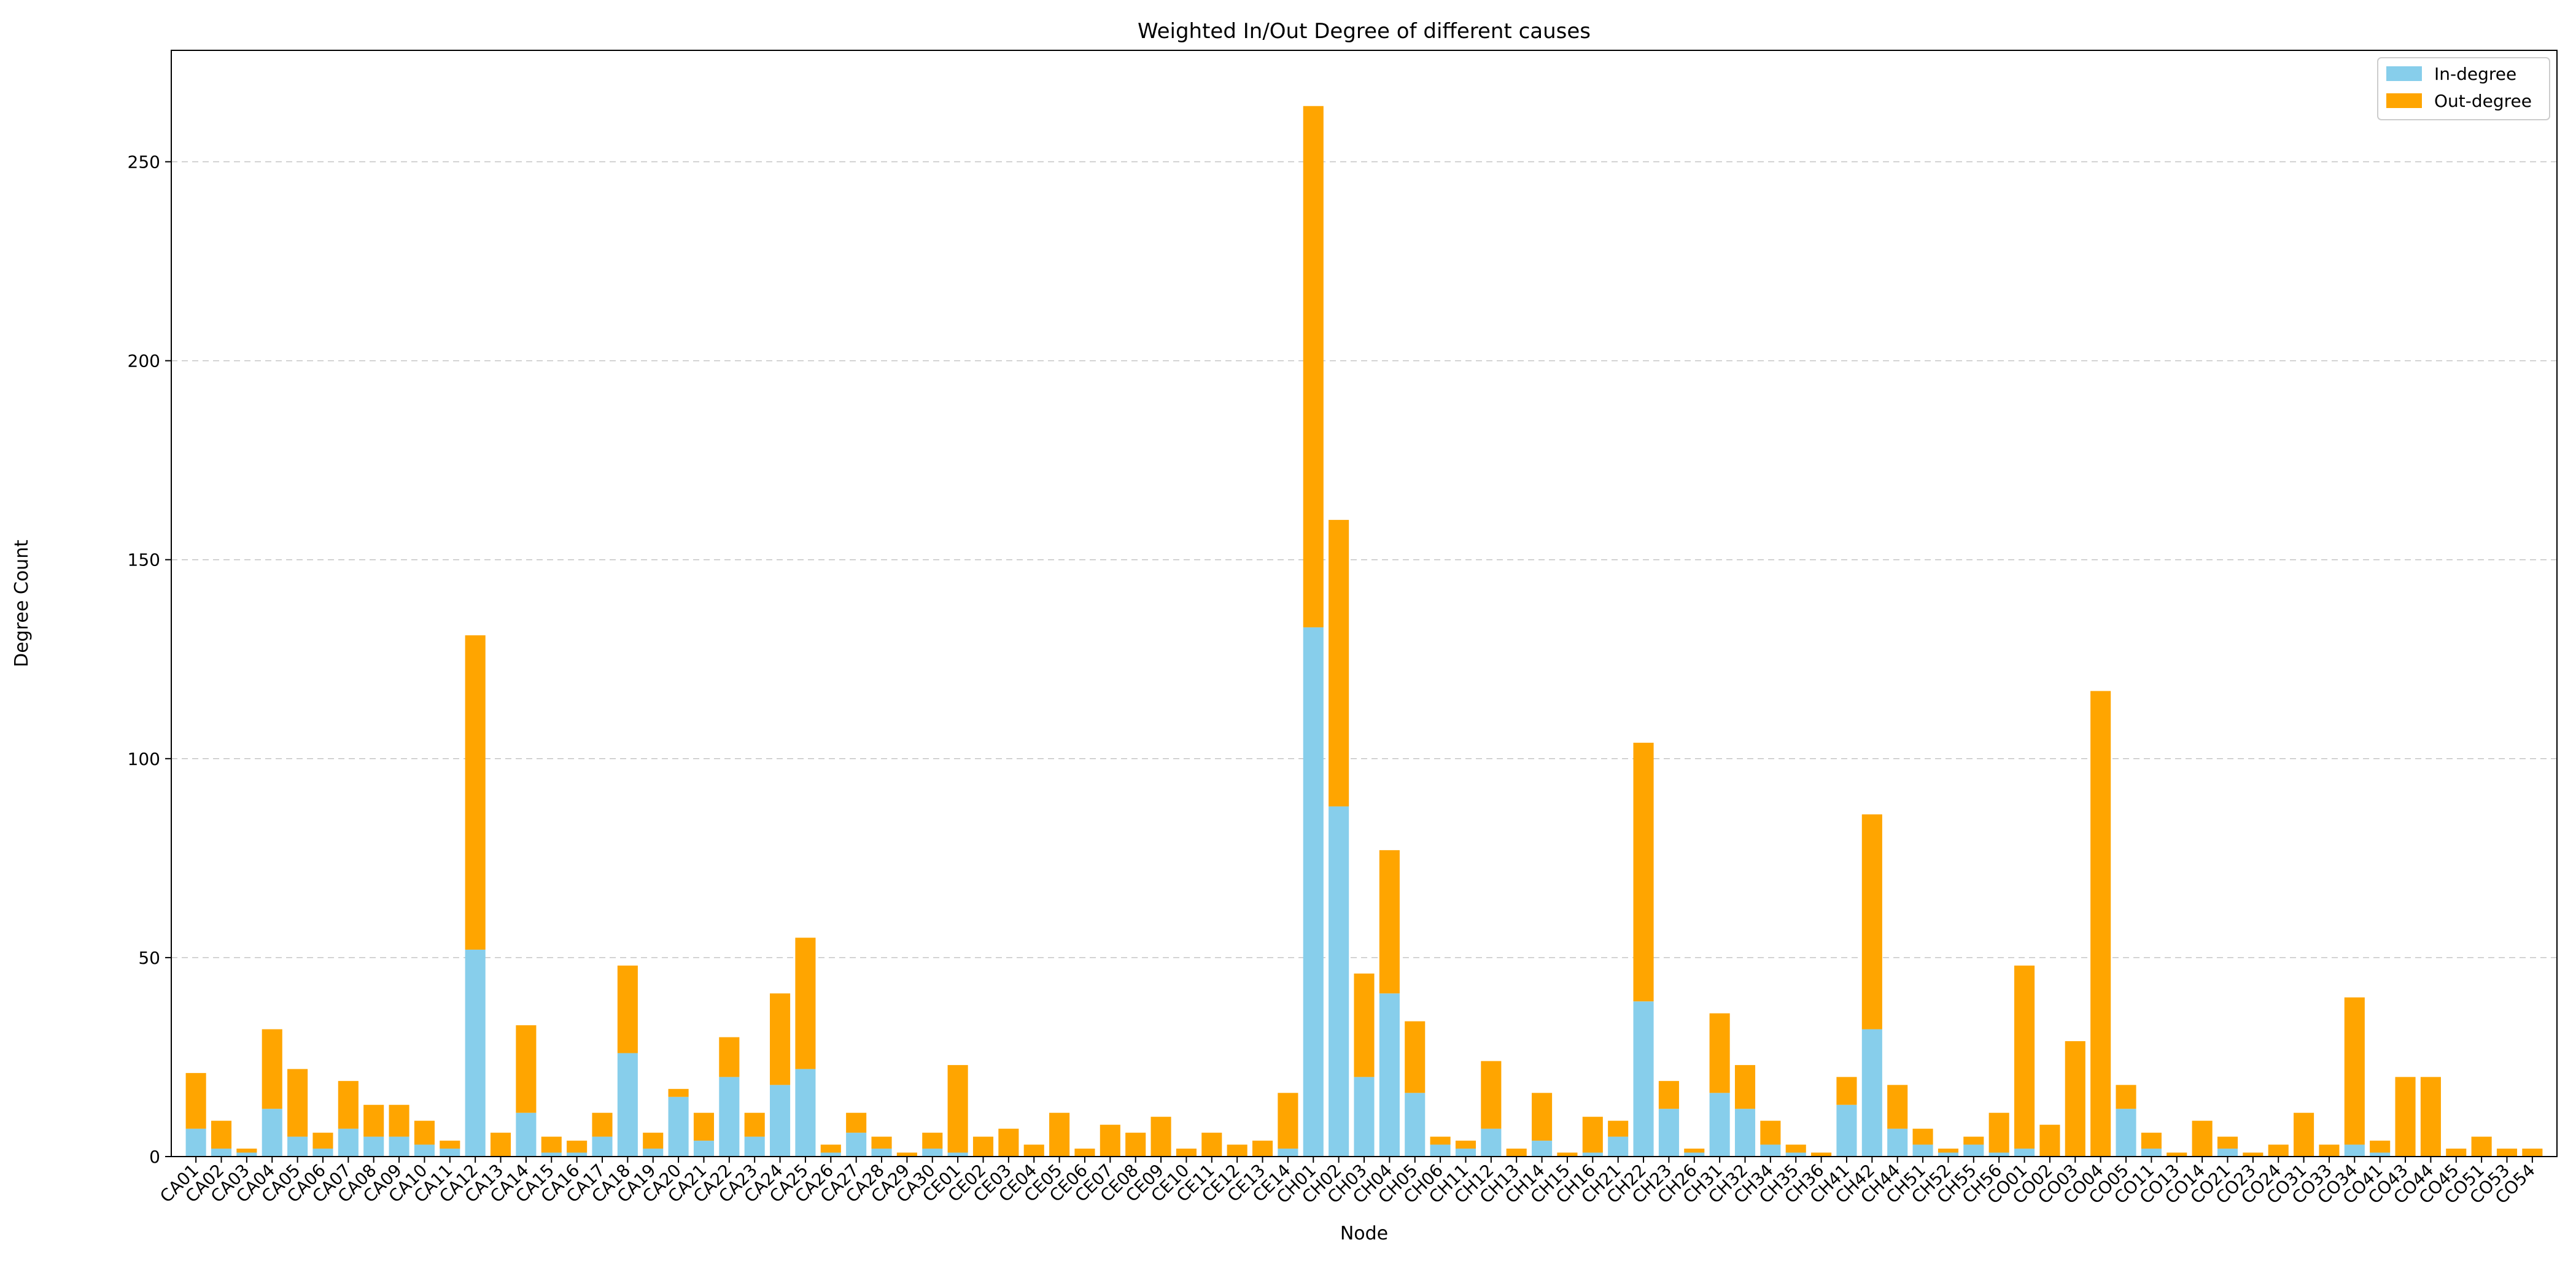  I want to click on bar-out-degree-co02, so click(2049, 1141).